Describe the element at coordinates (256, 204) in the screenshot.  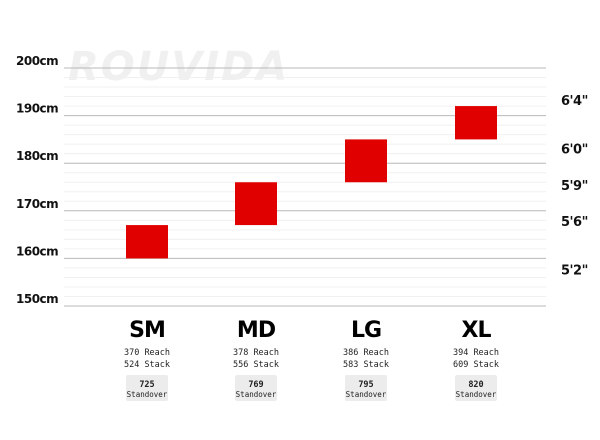
I see `range-bar-md` at that location.